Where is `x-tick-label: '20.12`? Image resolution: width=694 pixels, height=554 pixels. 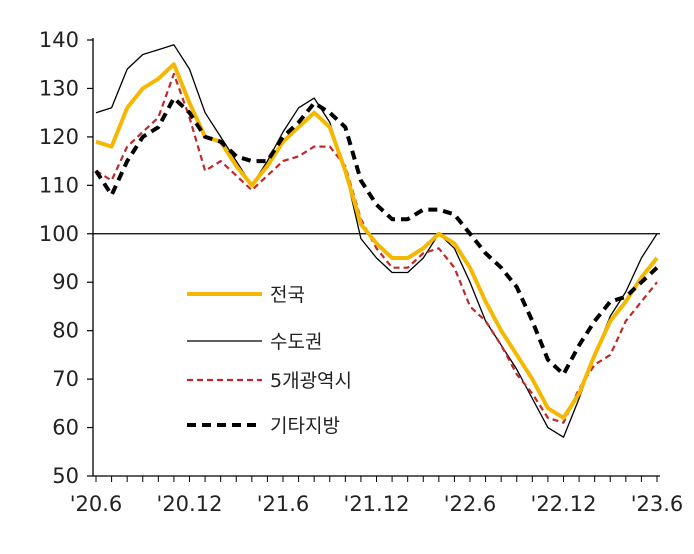 x-tick-label: '20.12 is located at coordinates (190, 504).